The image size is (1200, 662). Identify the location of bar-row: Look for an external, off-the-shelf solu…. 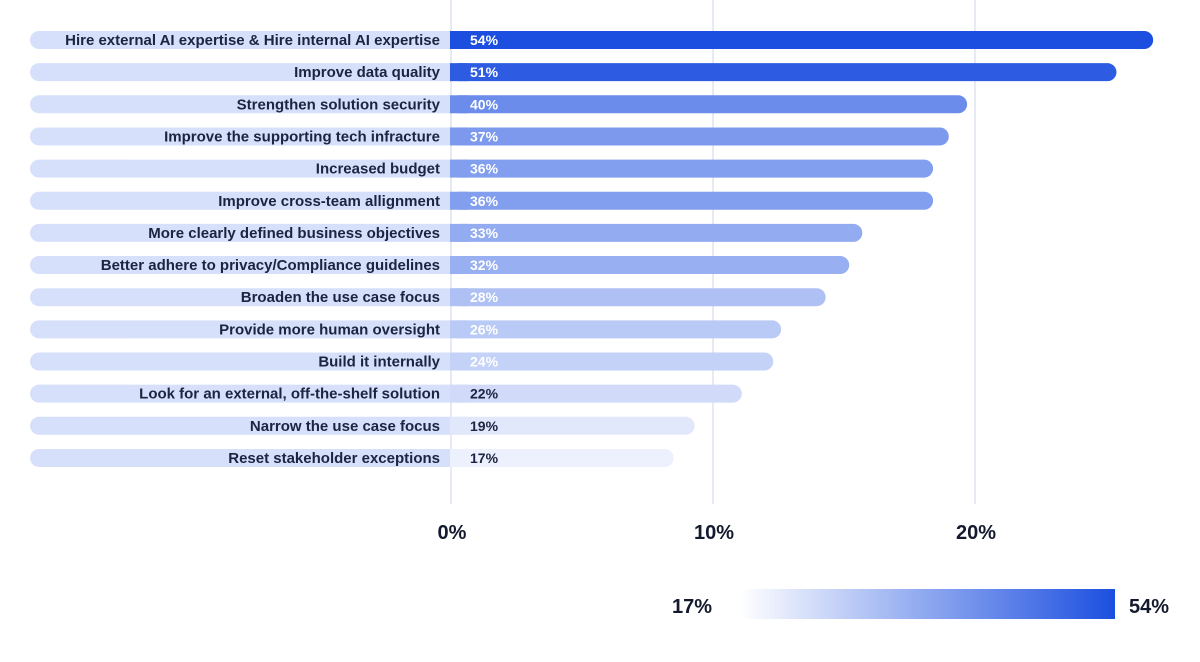
(386, 393).